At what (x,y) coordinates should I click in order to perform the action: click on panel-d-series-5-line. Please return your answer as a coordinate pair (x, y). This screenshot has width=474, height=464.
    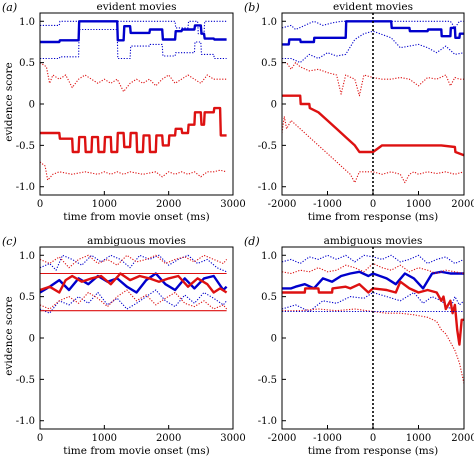
    Looking at the image, I should click on (373, 346).